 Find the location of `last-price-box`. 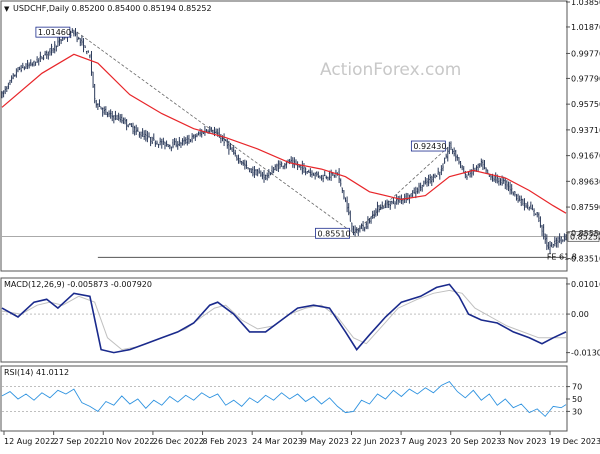

last-price-box is located at coordinates (583, 236).